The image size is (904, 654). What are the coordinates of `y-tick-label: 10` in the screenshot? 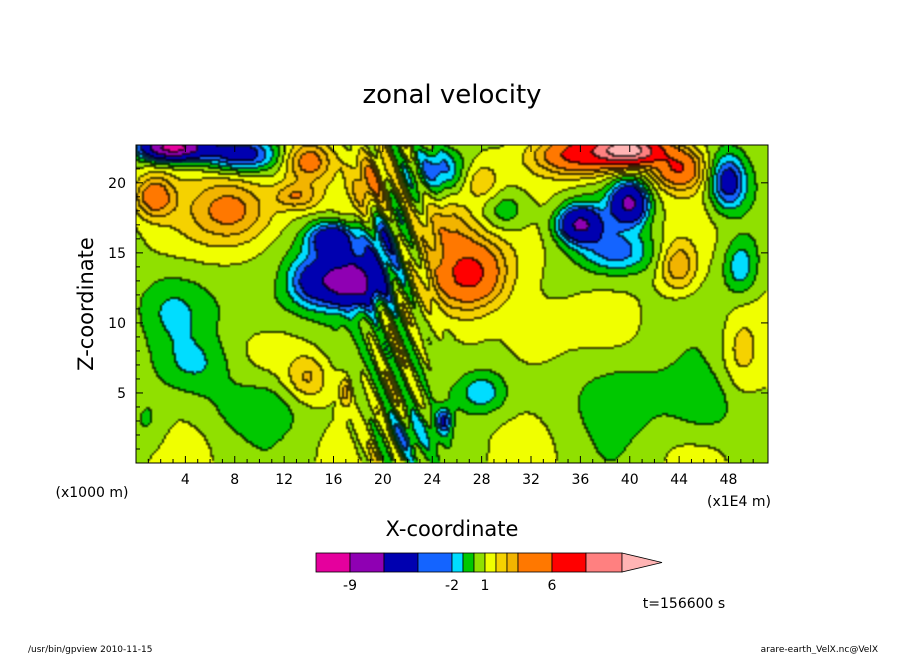 It's located at (117, 324).